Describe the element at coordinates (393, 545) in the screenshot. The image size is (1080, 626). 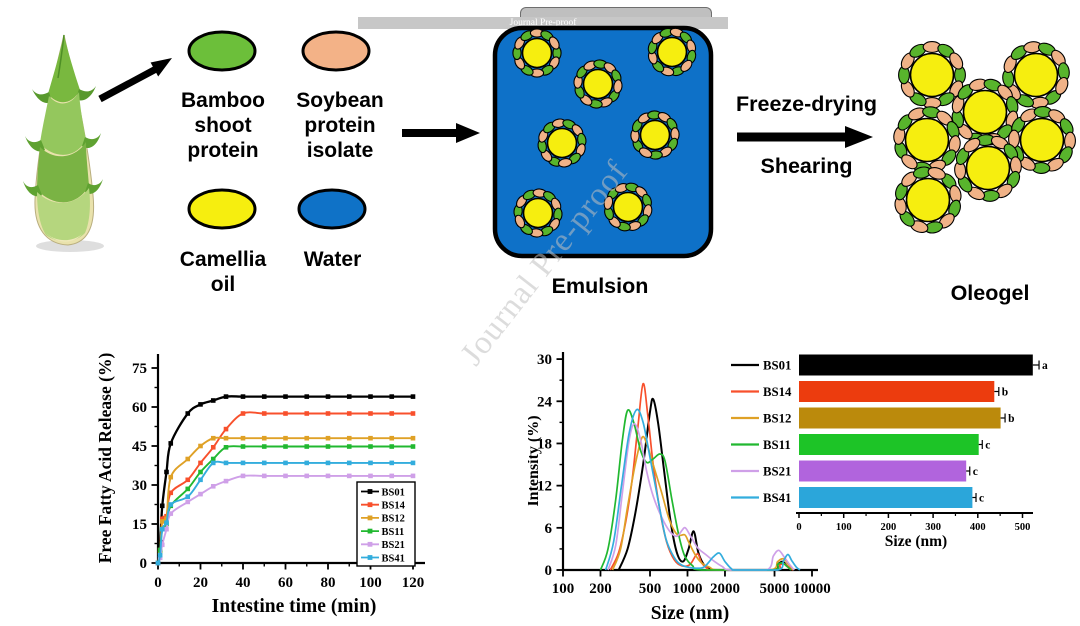
I see `svg-text: BS21` at that location.